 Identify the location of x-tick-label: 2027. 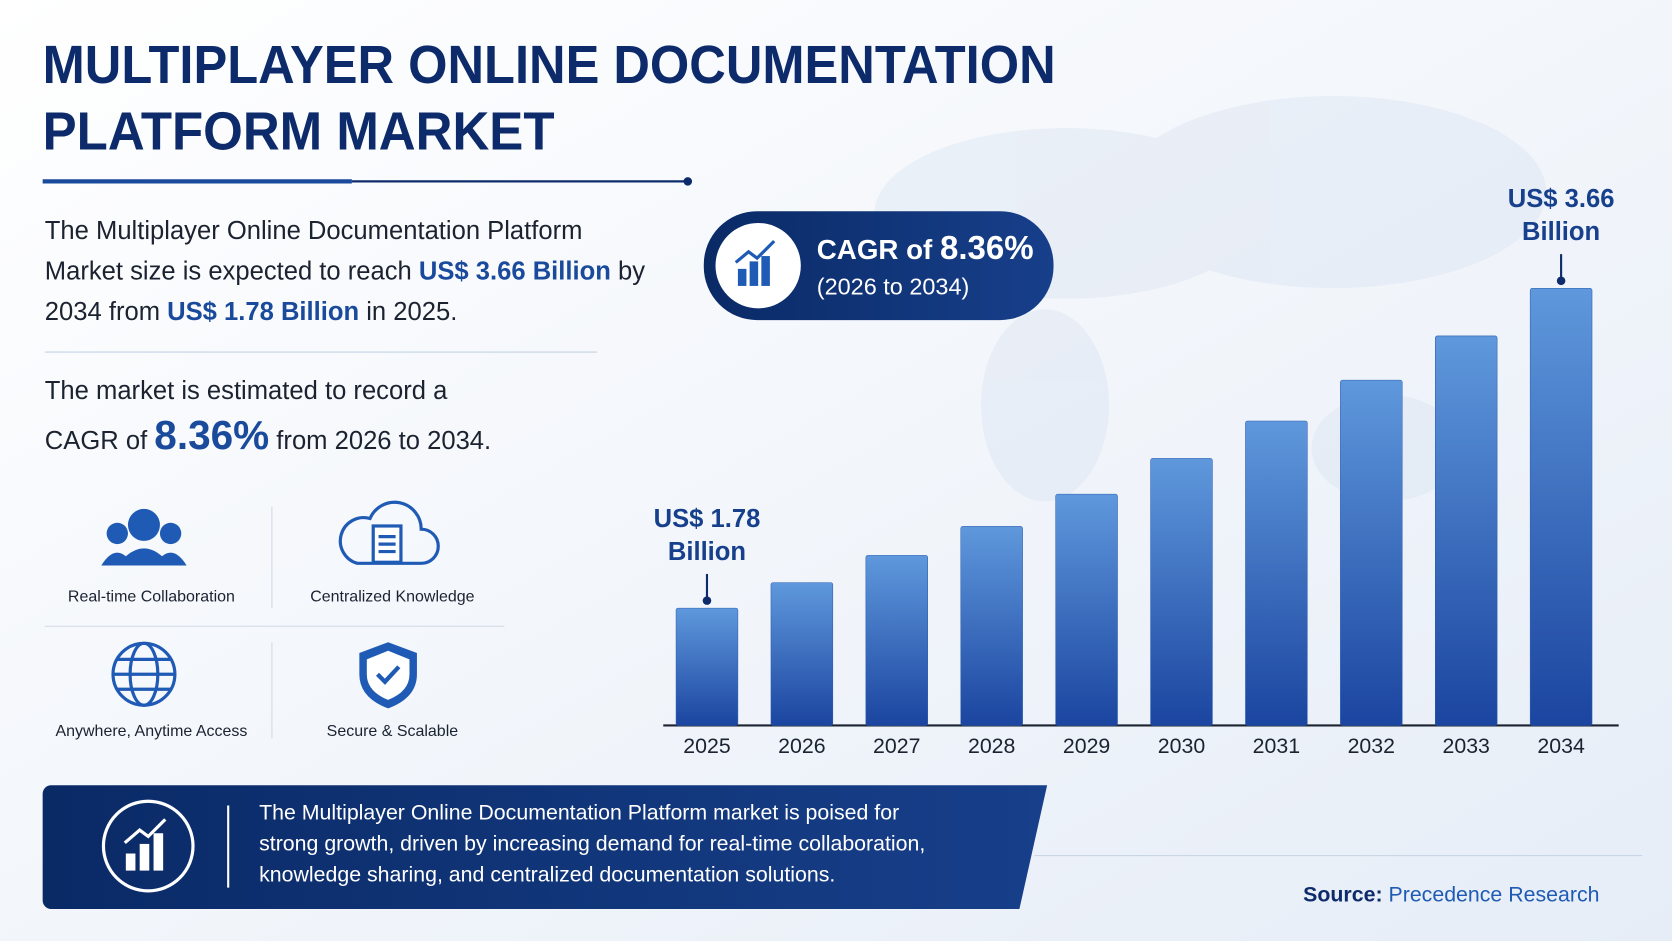
(896, 746).